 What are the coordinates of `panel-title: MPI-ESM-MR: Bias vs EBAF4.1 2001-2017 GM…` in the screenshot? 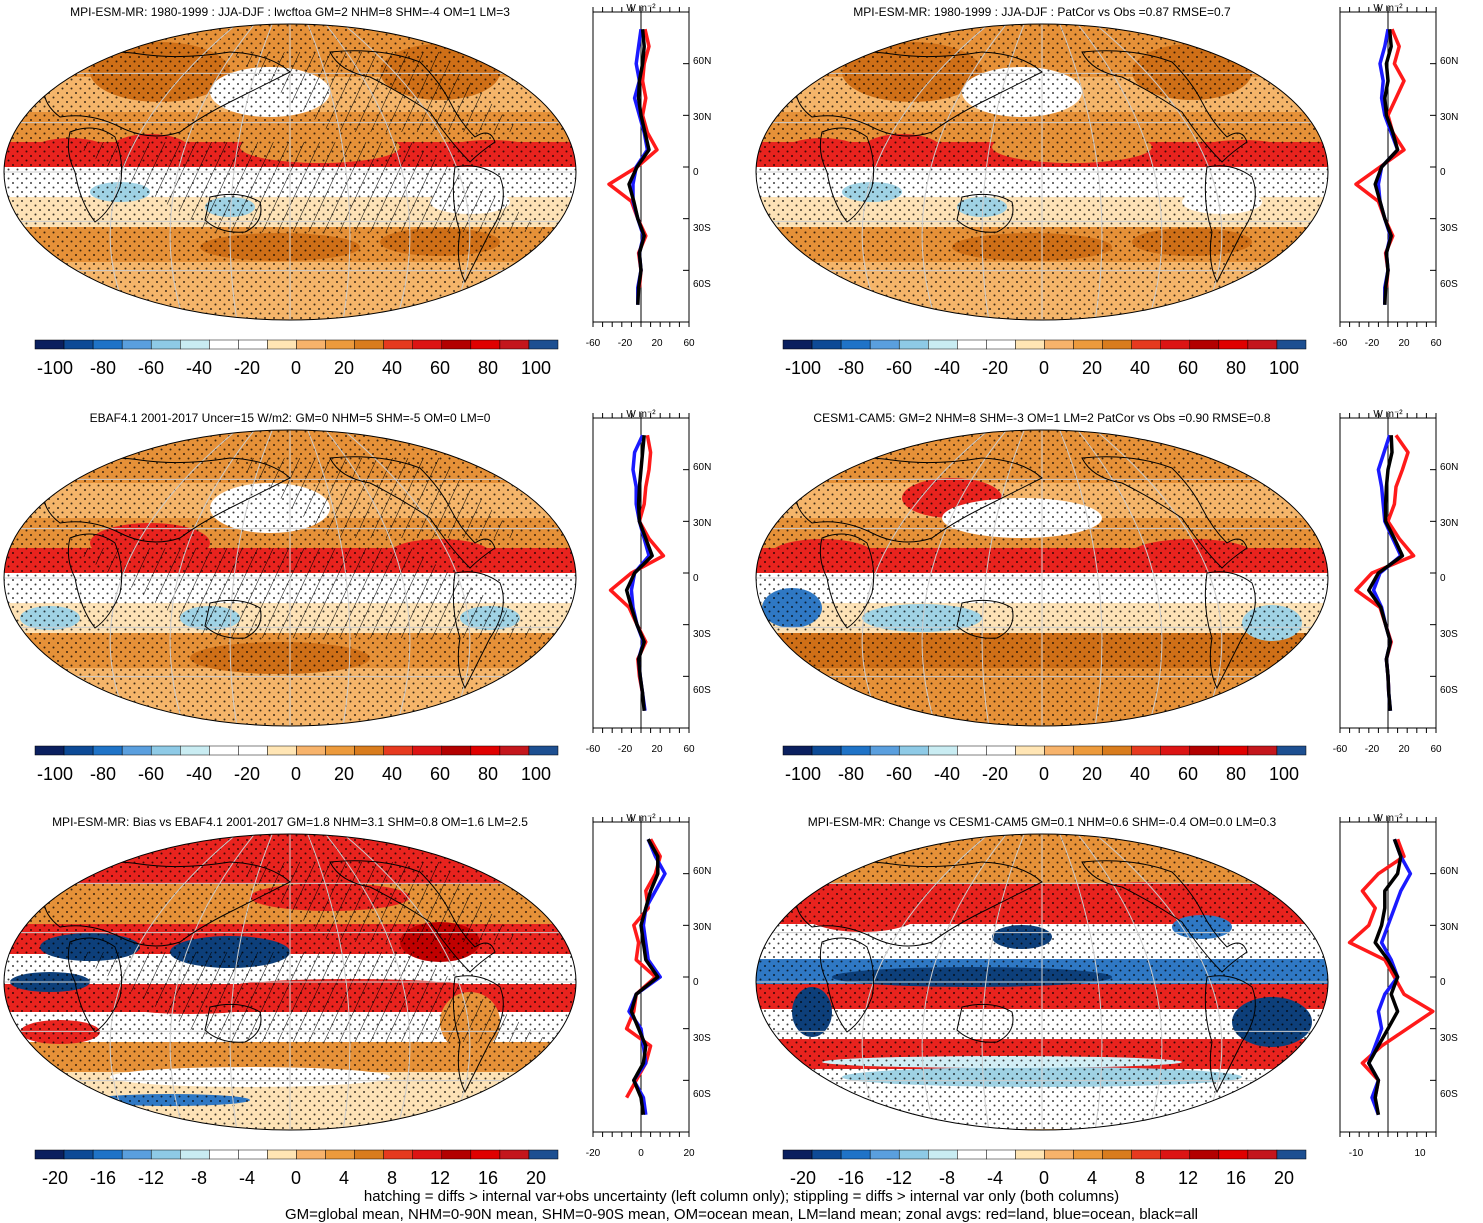 It's located at (290, 822).